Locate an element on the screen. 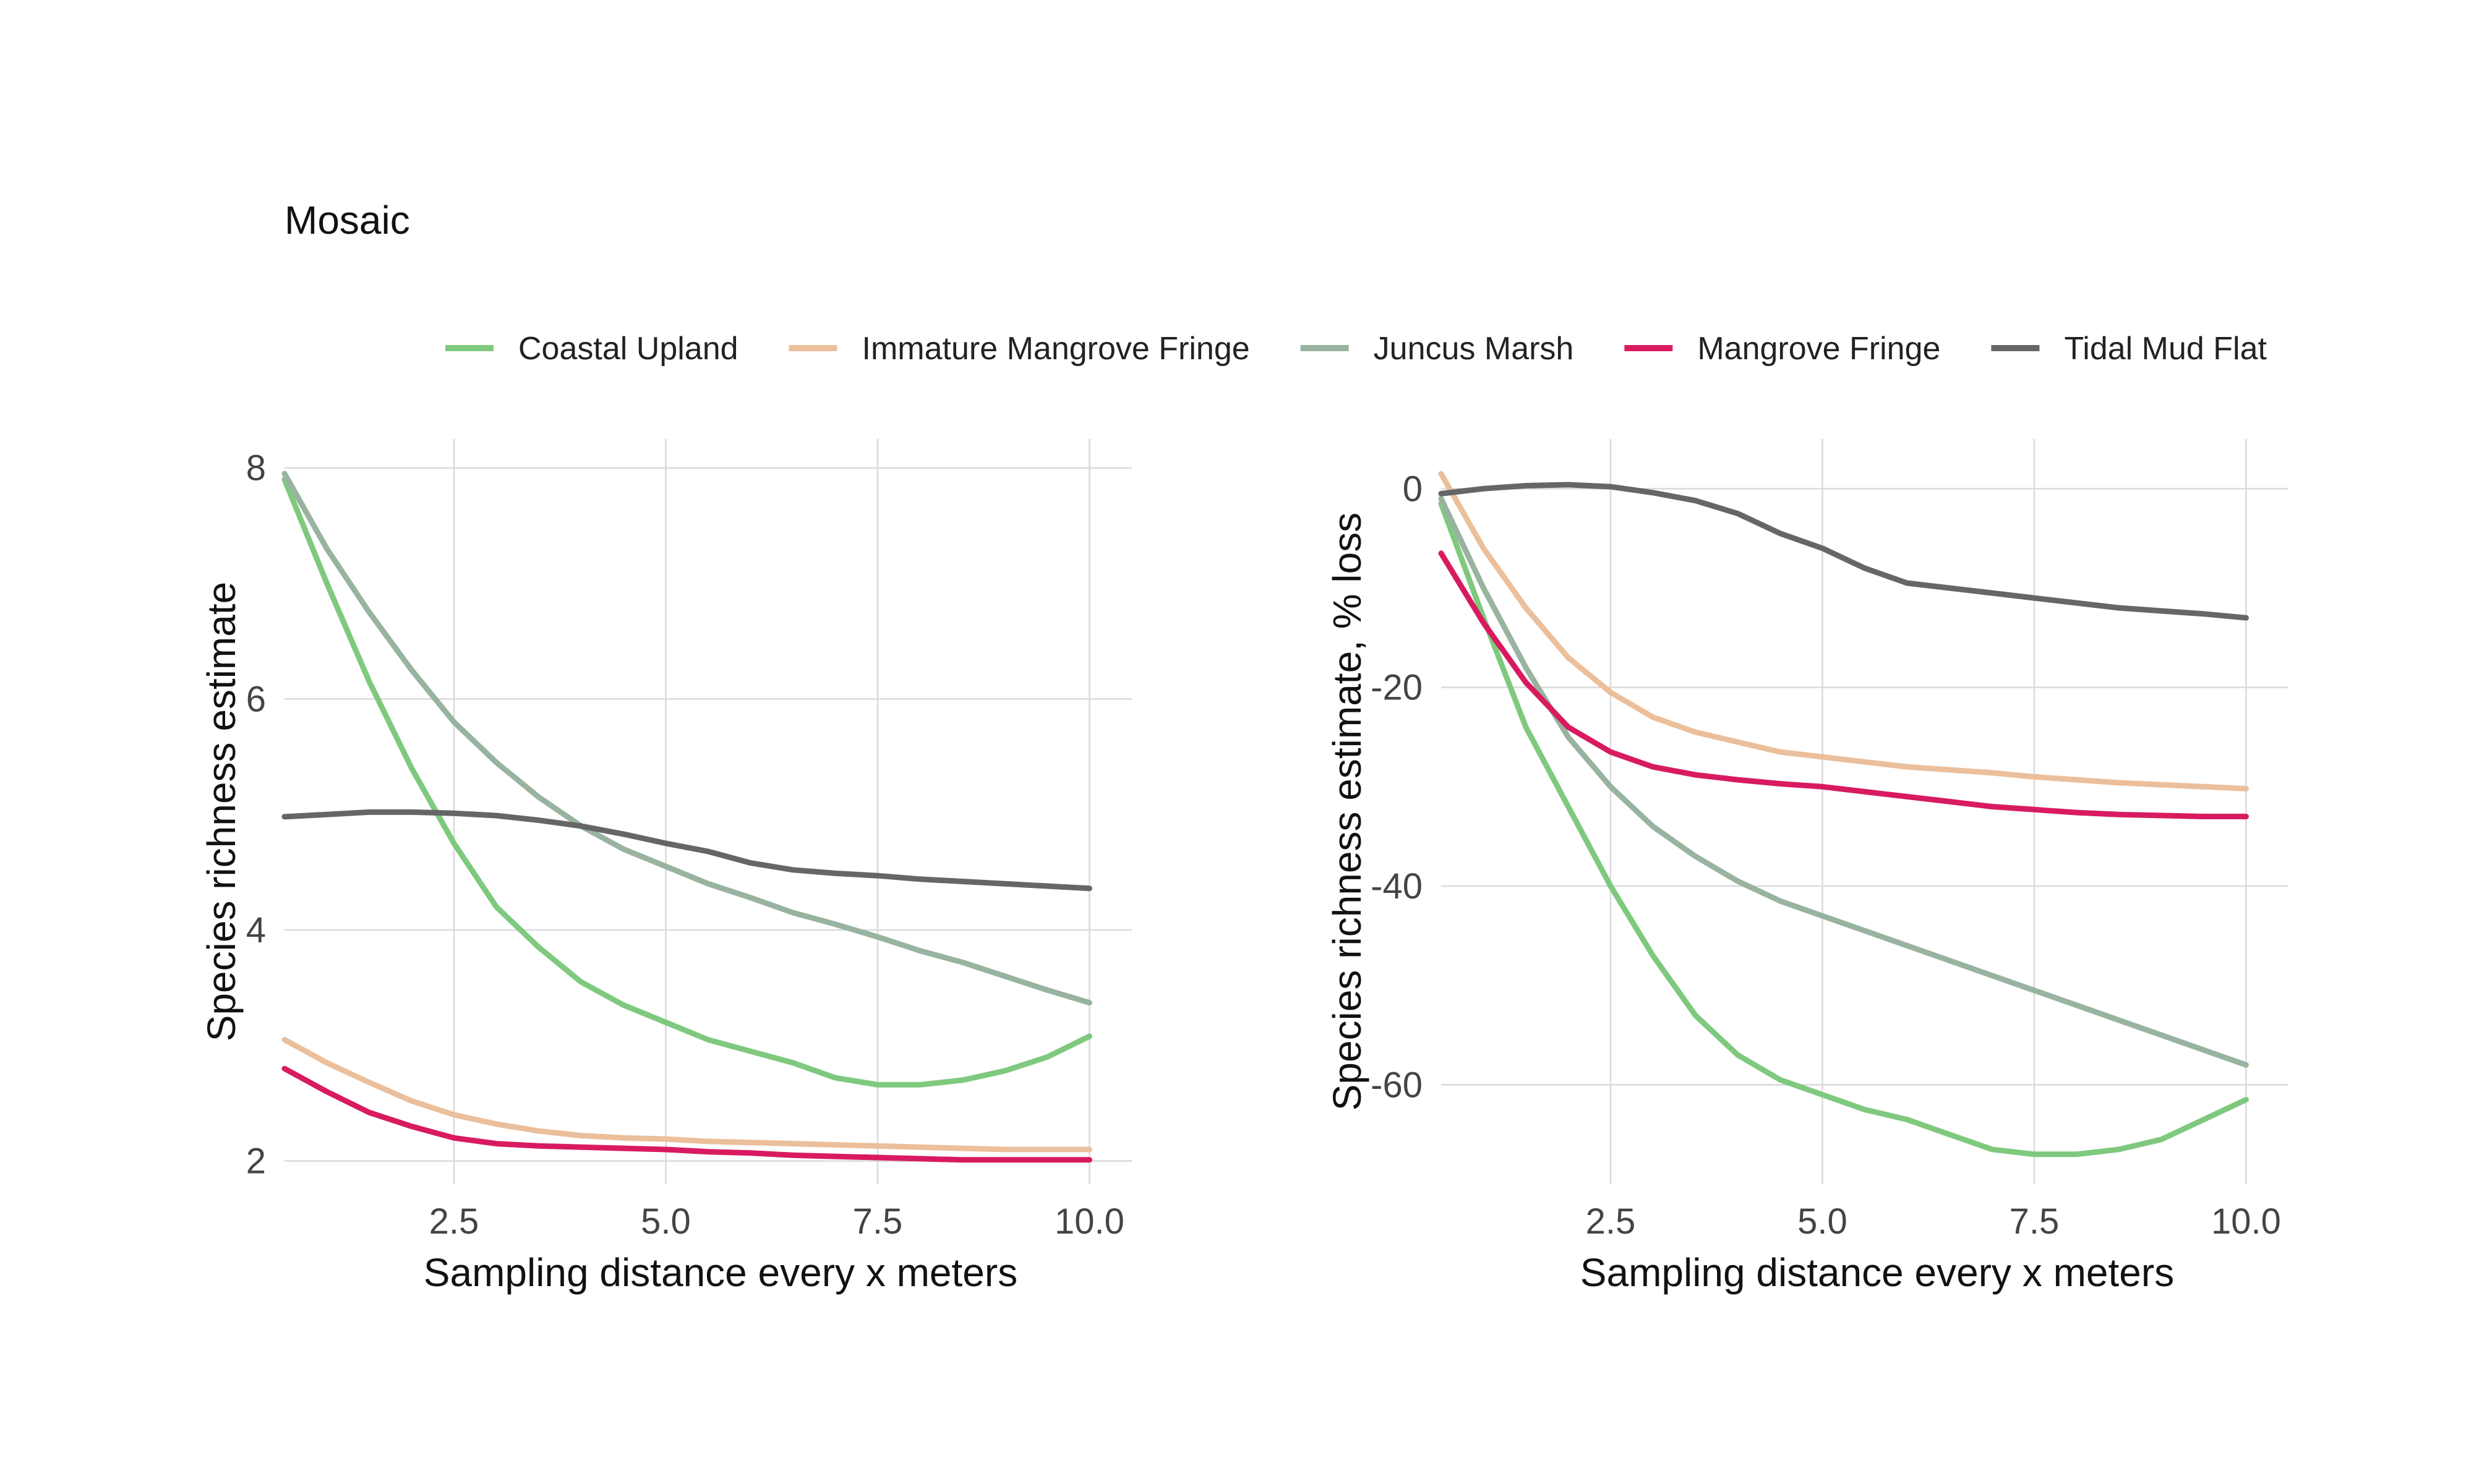 The image size is (2474, 1484). legend-item-coastal-upland: Coastal Upland is located at coordinates (591, 349).